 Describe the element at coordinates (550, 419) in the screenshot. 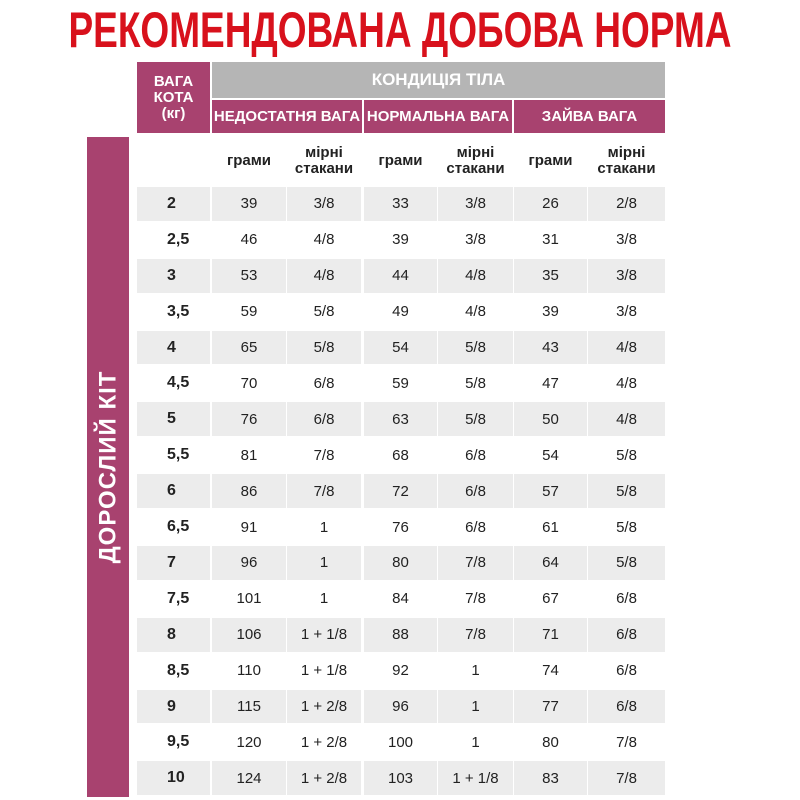

I see `data-cell: 50` at that location.